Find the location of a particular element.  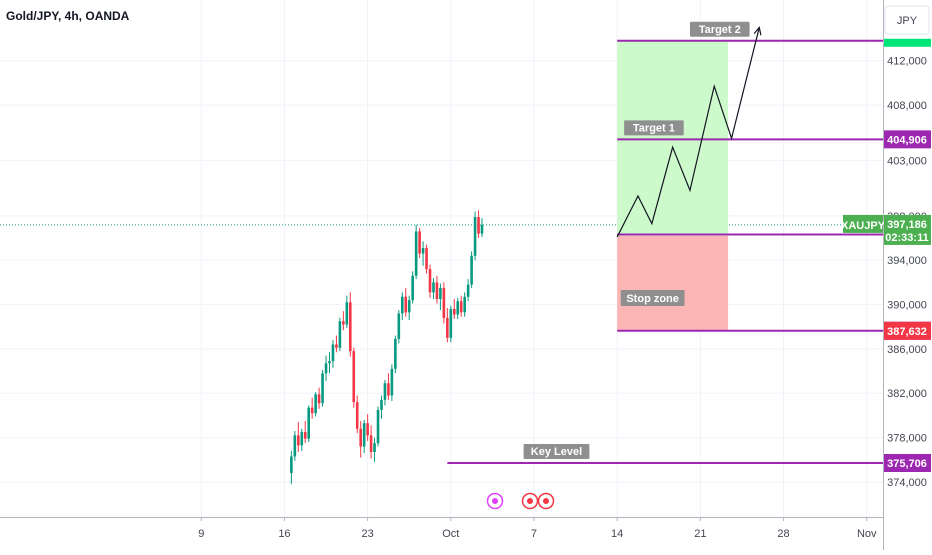

event-icon-dot is located at coordinates (546, 501).